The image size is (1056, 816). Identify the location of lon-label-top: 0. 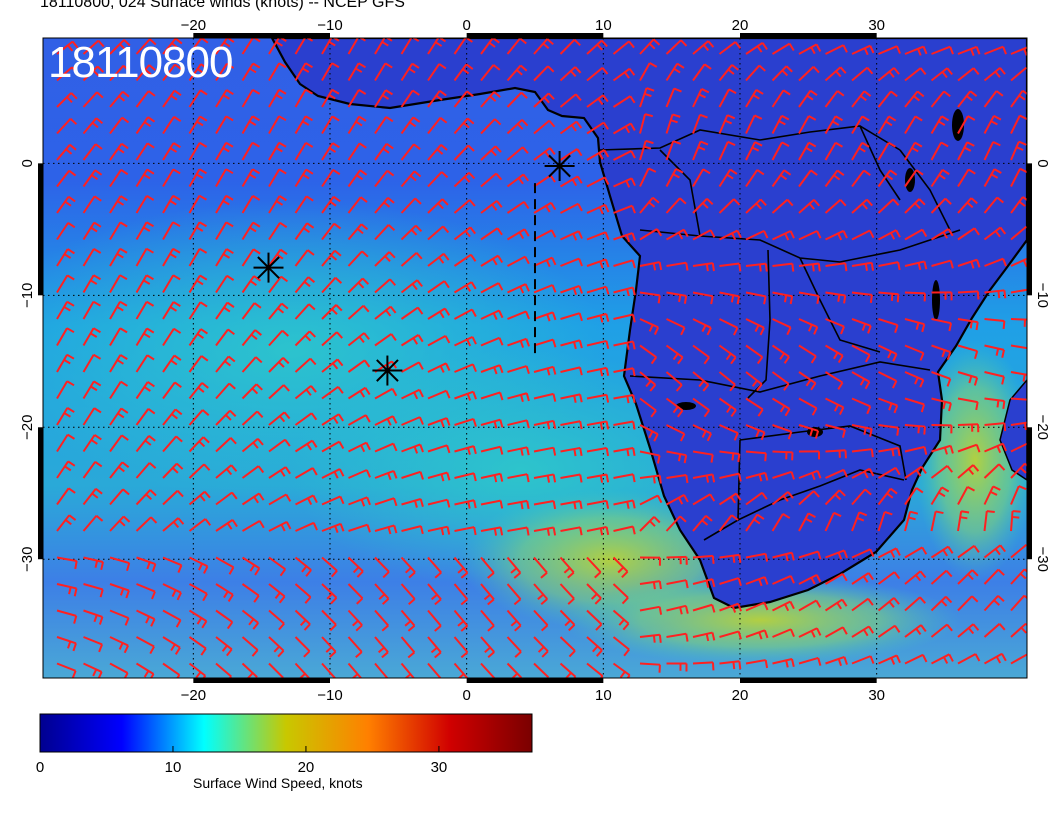
(466, 25).